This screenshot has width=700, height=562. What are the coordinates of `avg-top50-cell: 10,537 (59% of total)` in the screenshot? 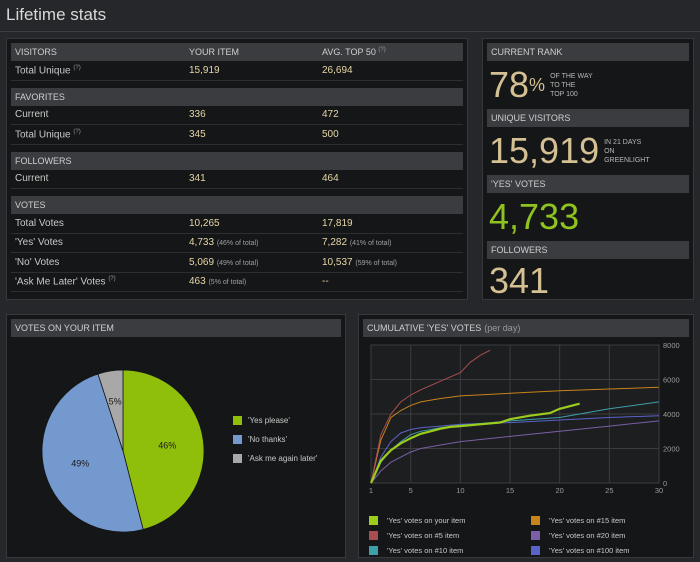 It's located at (387, 262).